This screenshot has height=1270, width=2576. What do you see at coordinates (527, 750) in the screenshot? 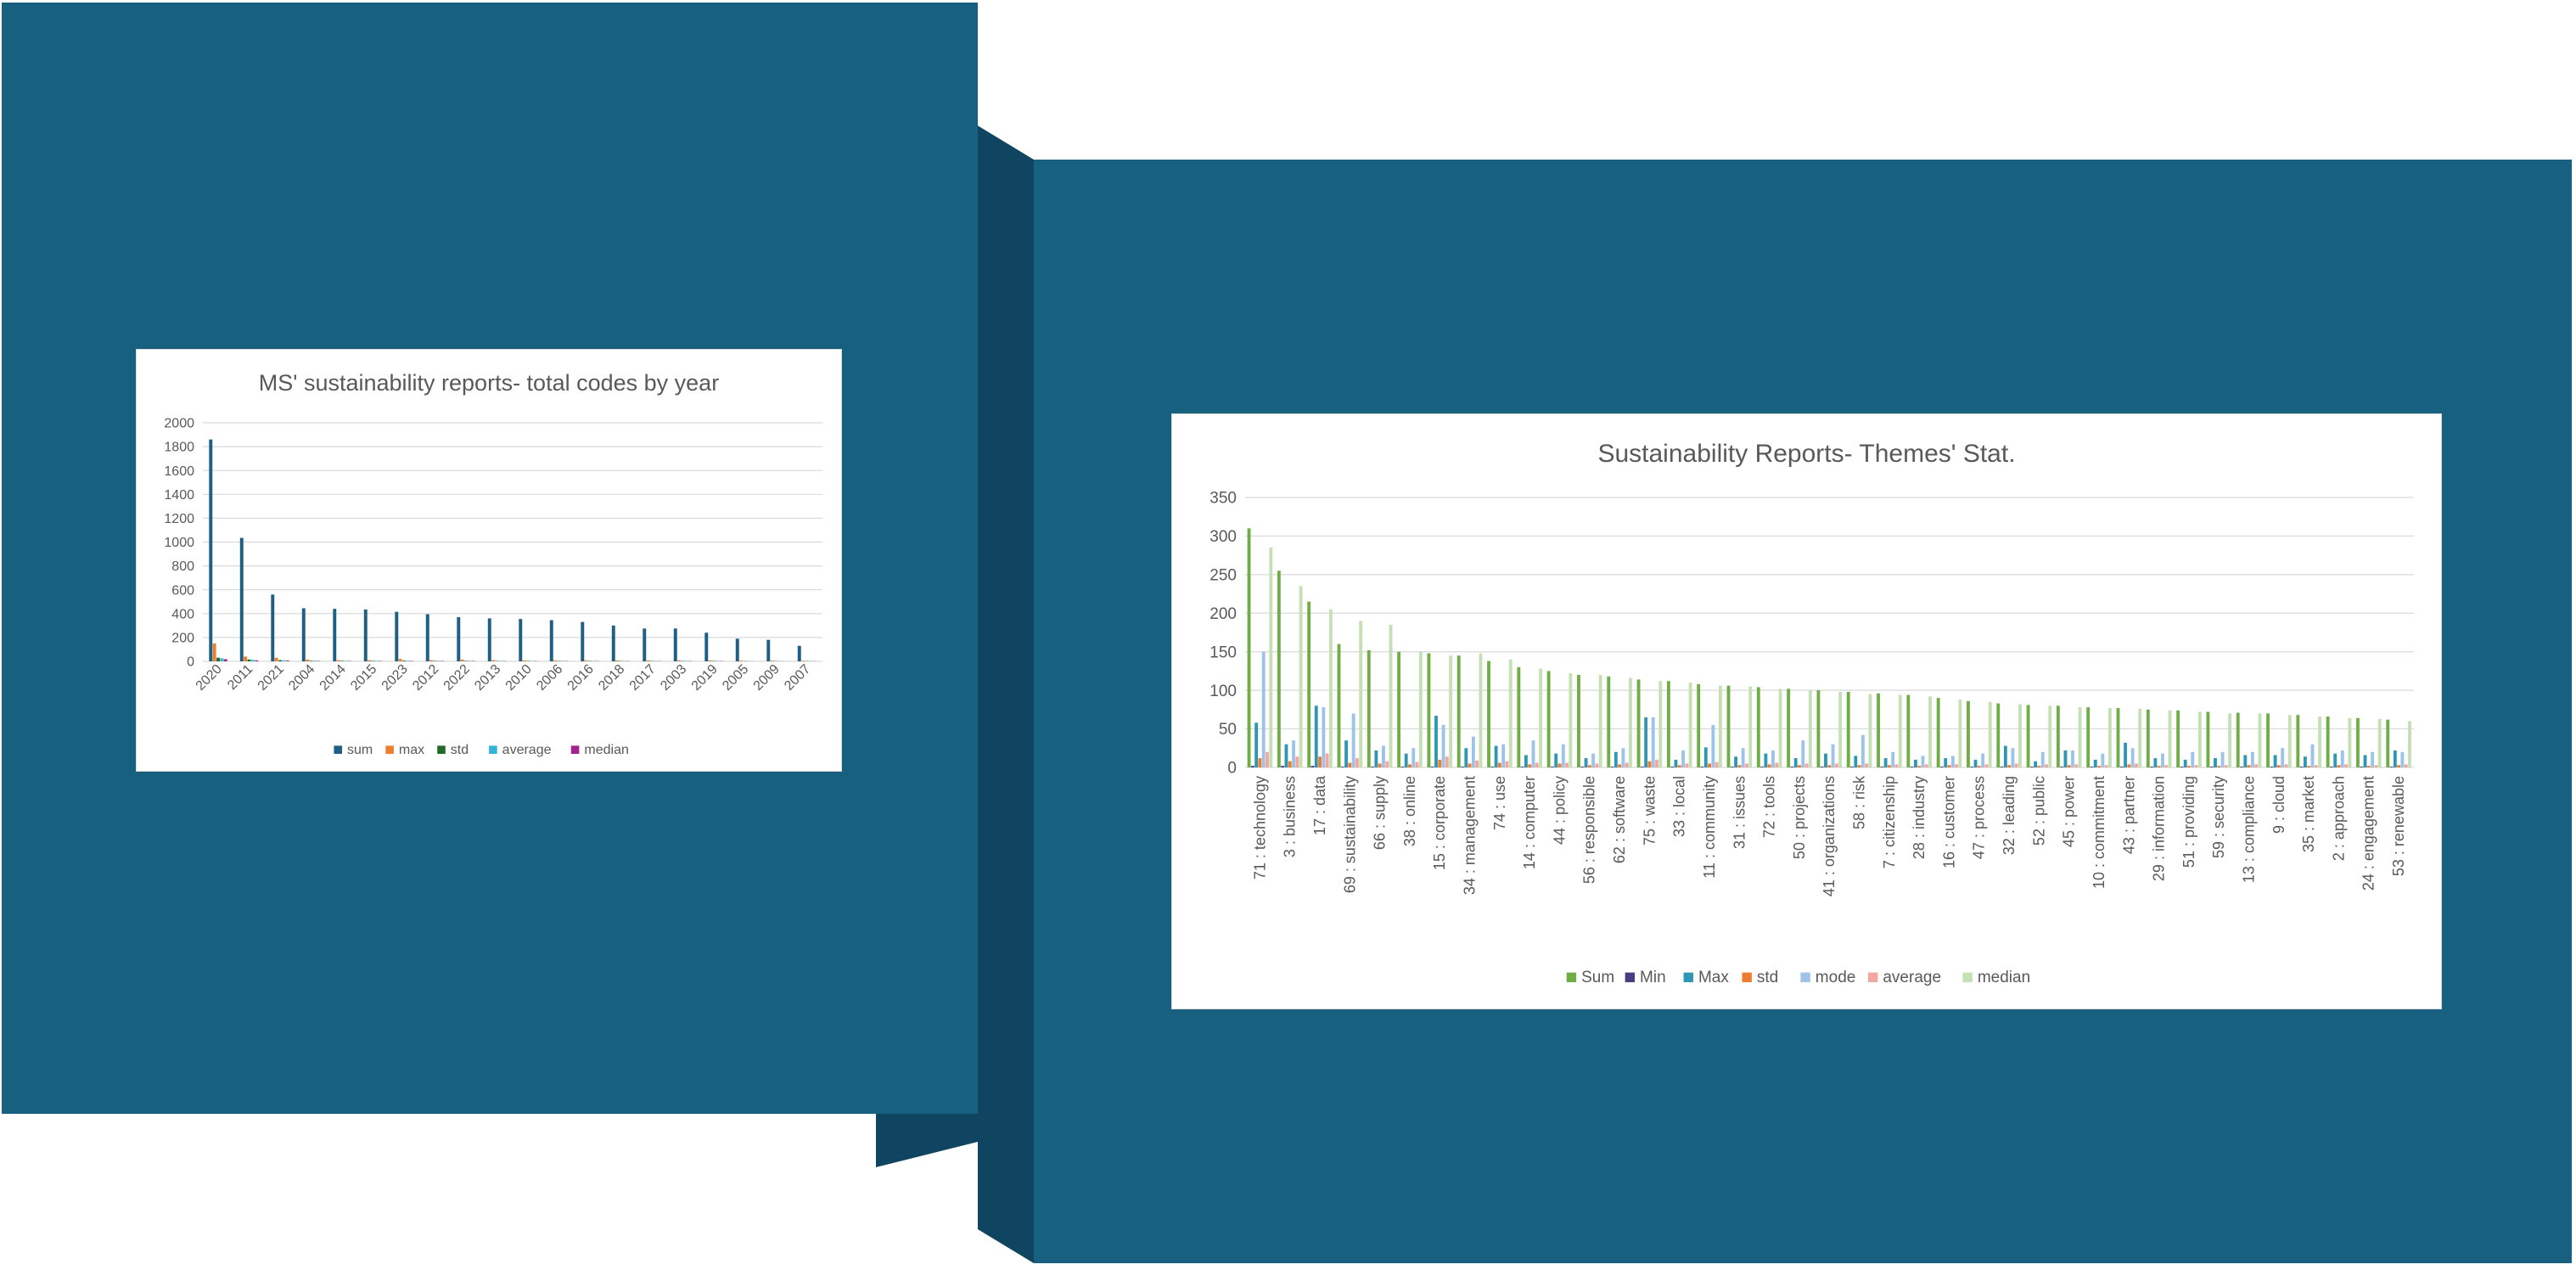
I see `legend-label: average` at bounding box center [527, 750].